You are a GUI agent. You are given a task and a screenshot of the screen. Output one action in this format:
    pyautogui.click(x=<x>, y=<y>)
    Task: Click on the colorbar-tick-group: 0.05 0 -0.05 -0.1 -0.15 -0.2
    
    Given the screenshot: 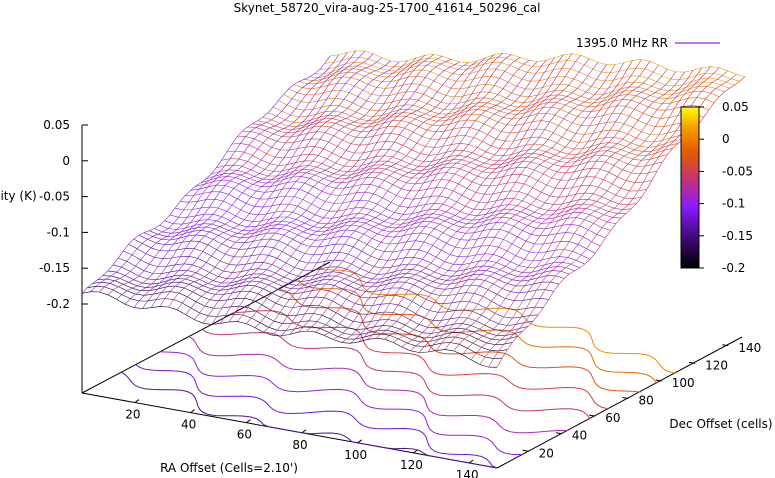 What is the action you would take?
    pyautogui.click(x=726, y=187)
    